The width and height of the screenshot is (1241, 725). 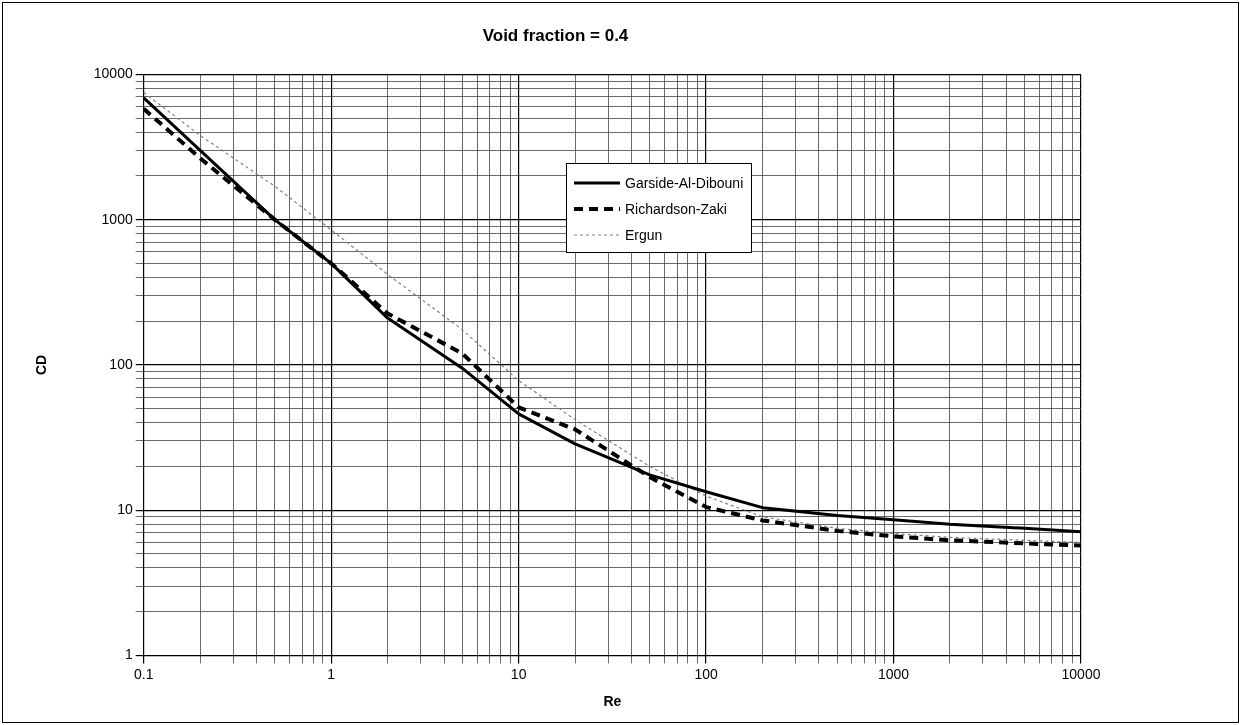 What do you see at coordinates (676, 209) in the screenshot?
I see `legend-label: Richardson-Zaki` at bounding box center [676, 209].